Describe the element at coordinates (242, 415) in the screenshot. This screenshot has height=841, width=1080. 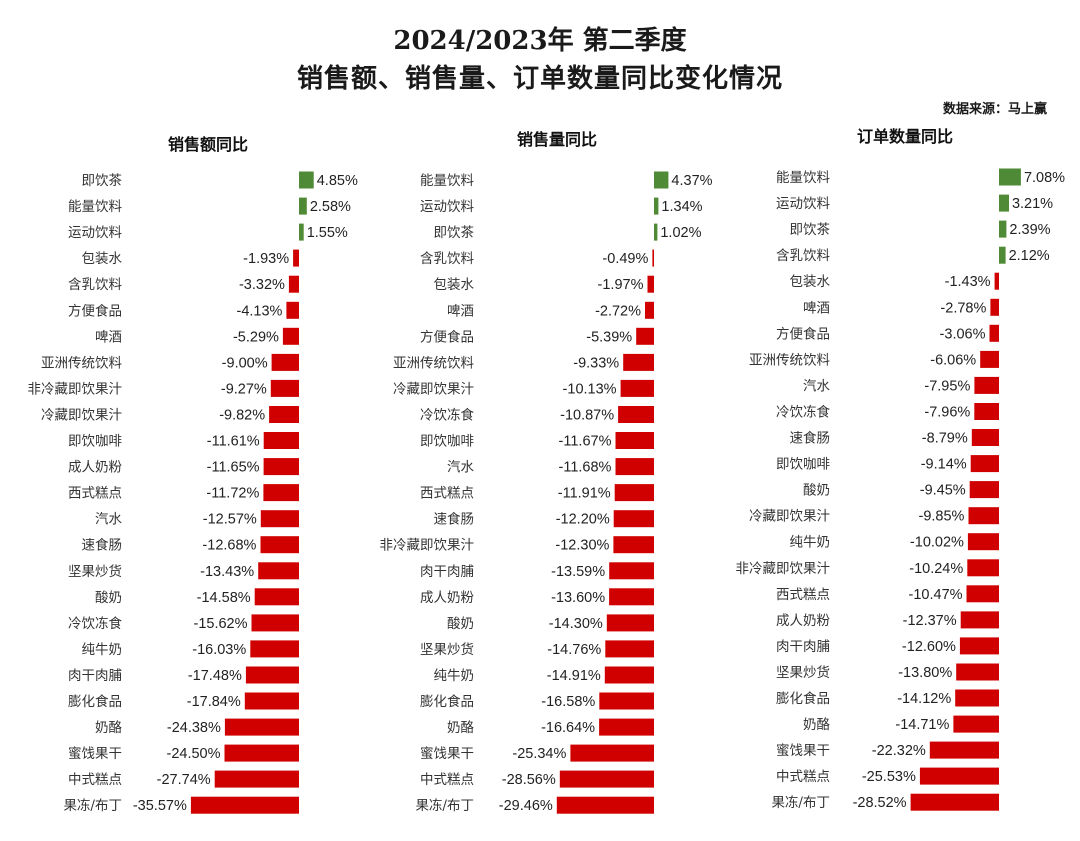
I see `data-label: -9.82%` at that location.